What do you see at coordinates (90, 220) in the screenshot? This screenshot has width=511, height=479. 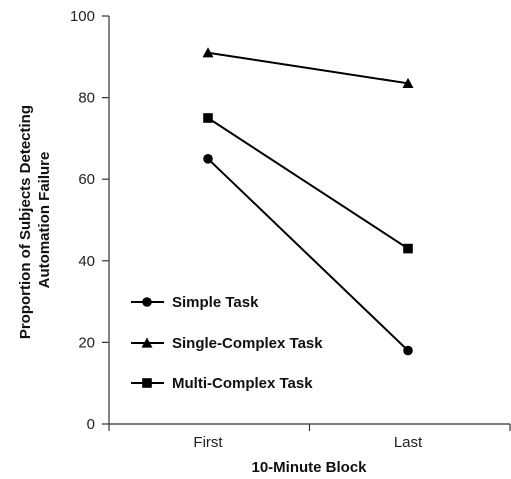 I see `y-axis: 0 20 40 60 80 100` at bounding box center [90, 220].